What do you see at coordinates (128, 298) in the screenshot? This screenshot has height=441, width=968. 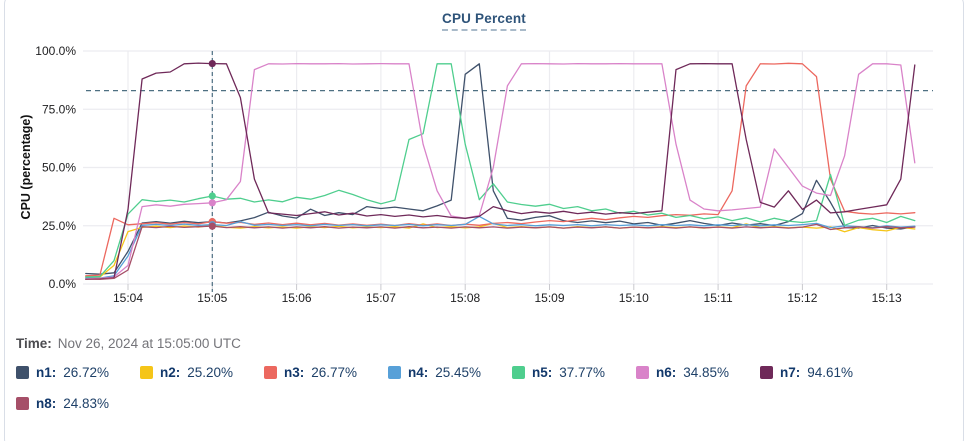 I see `x-tick-label: 15:04` at bounding box center [128, 298].